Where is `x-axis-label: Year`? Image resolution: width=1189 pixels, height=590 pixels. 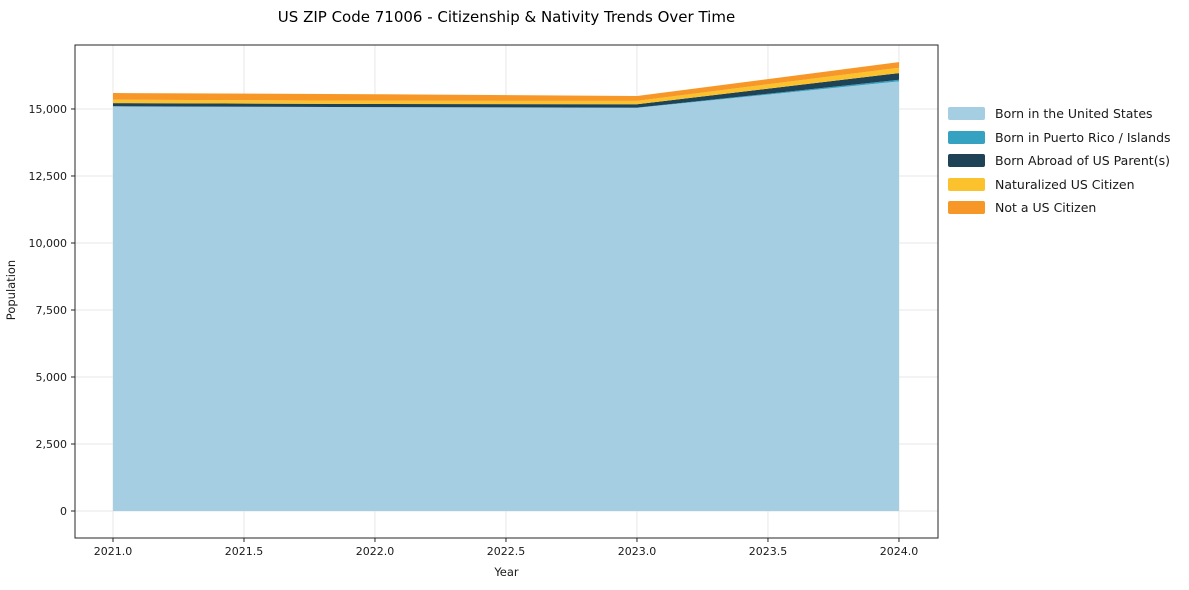
x-axis-label: Year is located at coordinates (506, 572).